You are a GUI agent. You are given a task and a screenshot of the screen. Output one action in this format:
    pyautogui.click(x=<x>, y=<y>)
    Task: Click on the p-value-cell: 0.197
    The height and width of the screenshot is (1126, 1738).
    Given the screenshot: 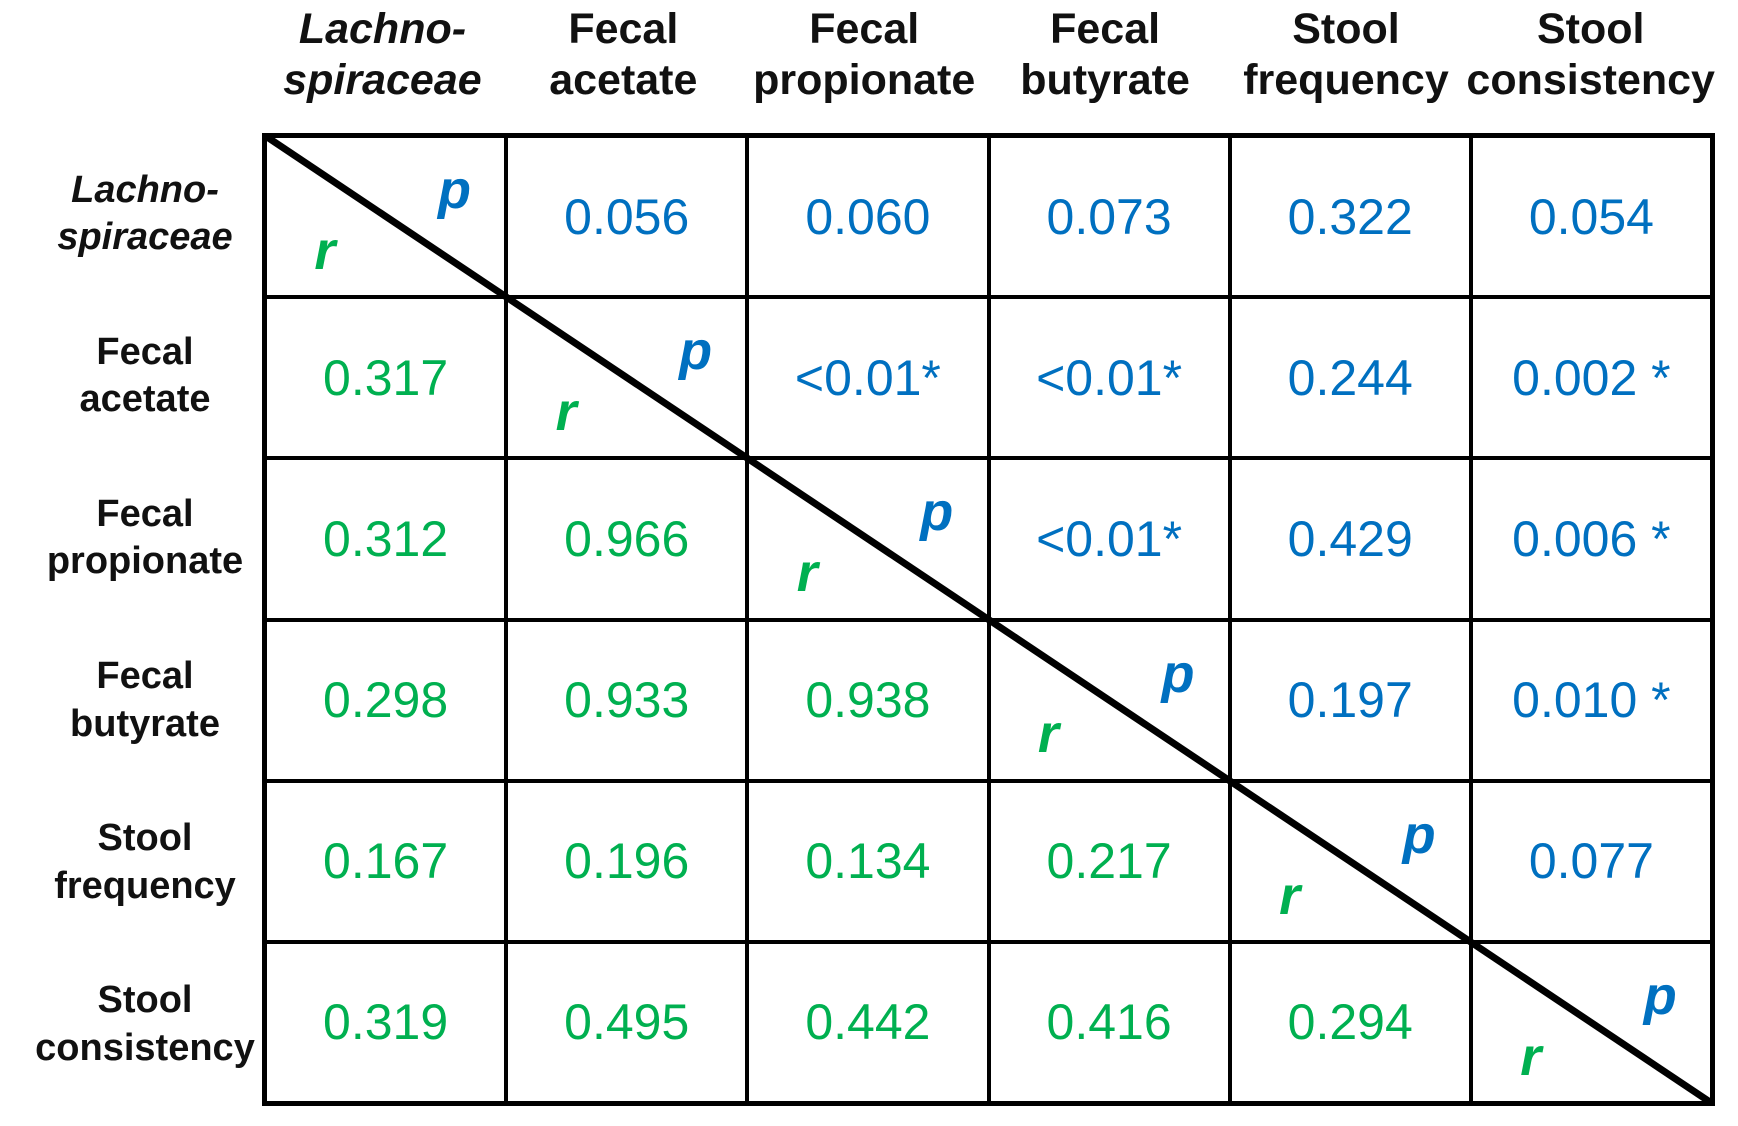 What is the action you would take?
    pyautogui.click(x=1350, y=700)
    